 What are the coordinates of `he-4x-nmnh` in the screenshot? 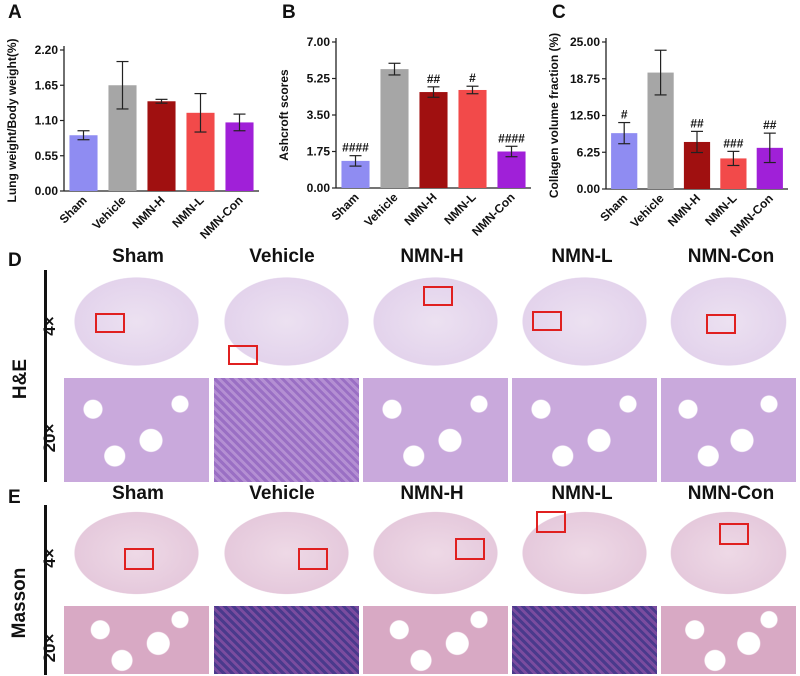 It's located at (435, 321).